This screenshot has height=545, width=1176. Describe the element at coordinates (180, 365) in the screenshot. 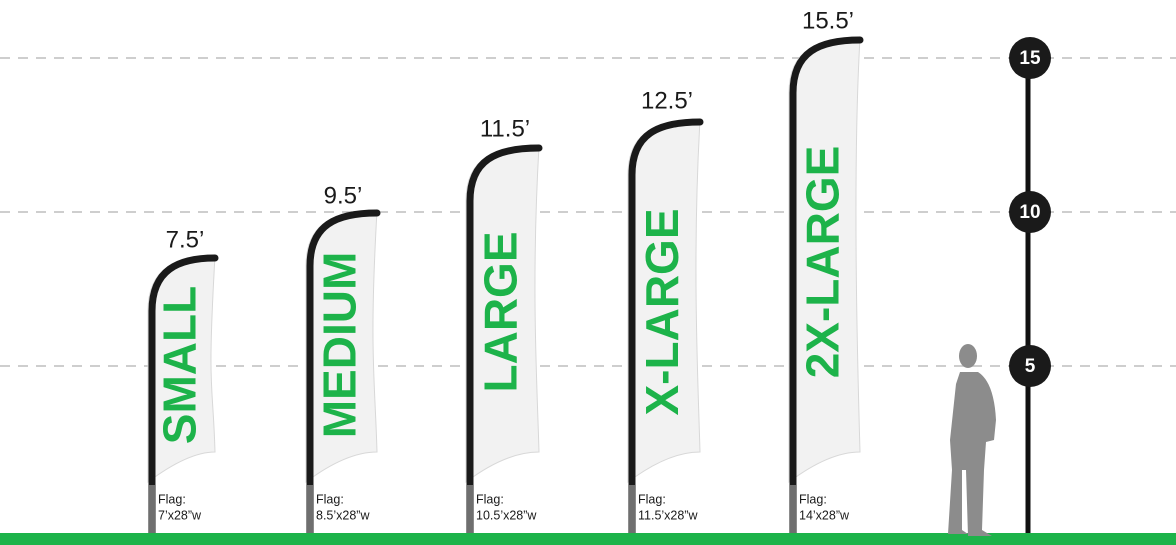

I see `flag-name: SMALL` at that location.